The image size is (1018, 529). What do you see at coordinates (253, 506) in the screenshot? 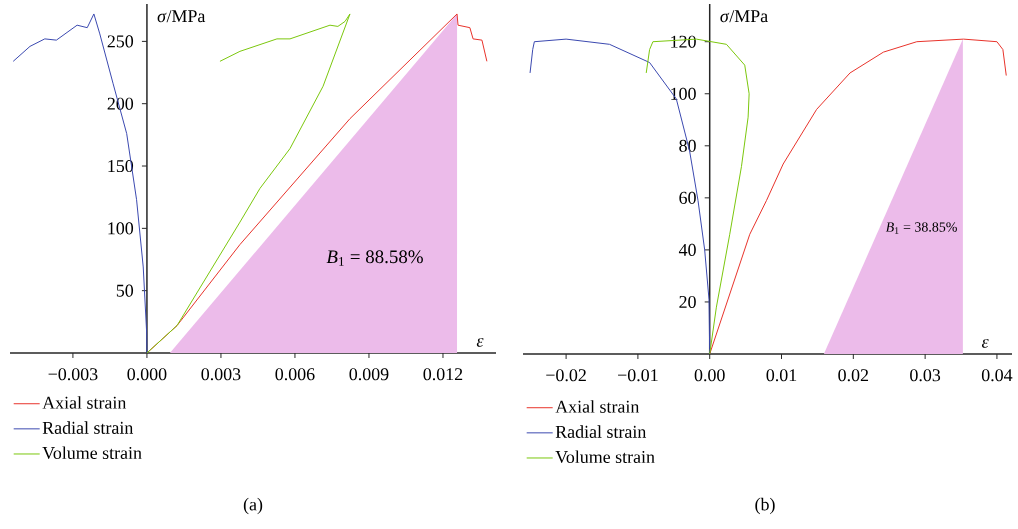
I see `text: (a)` at bounding box center [253, 506].